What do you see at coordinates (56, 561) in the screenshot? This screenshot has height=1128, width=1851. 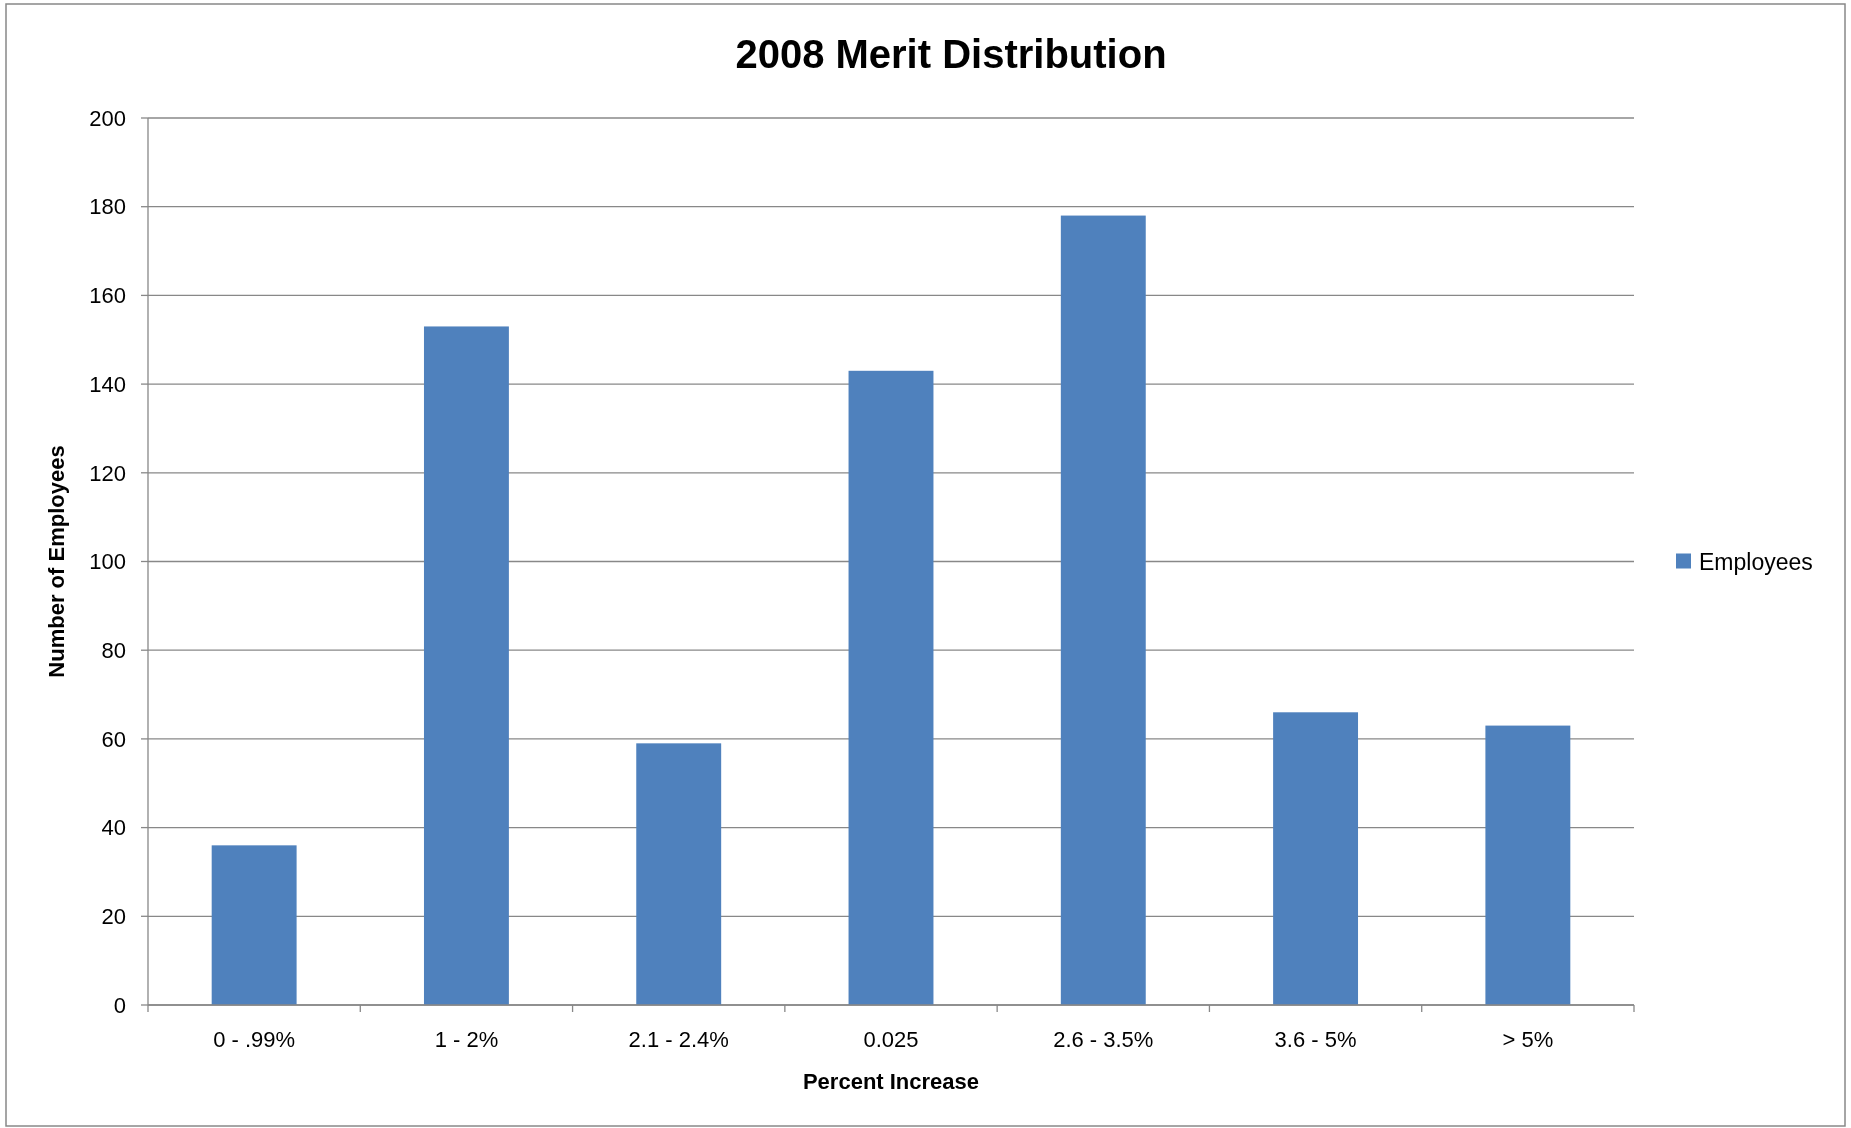 I see `y-axis-title: Number of Employees` at bounding box center [56, 561].